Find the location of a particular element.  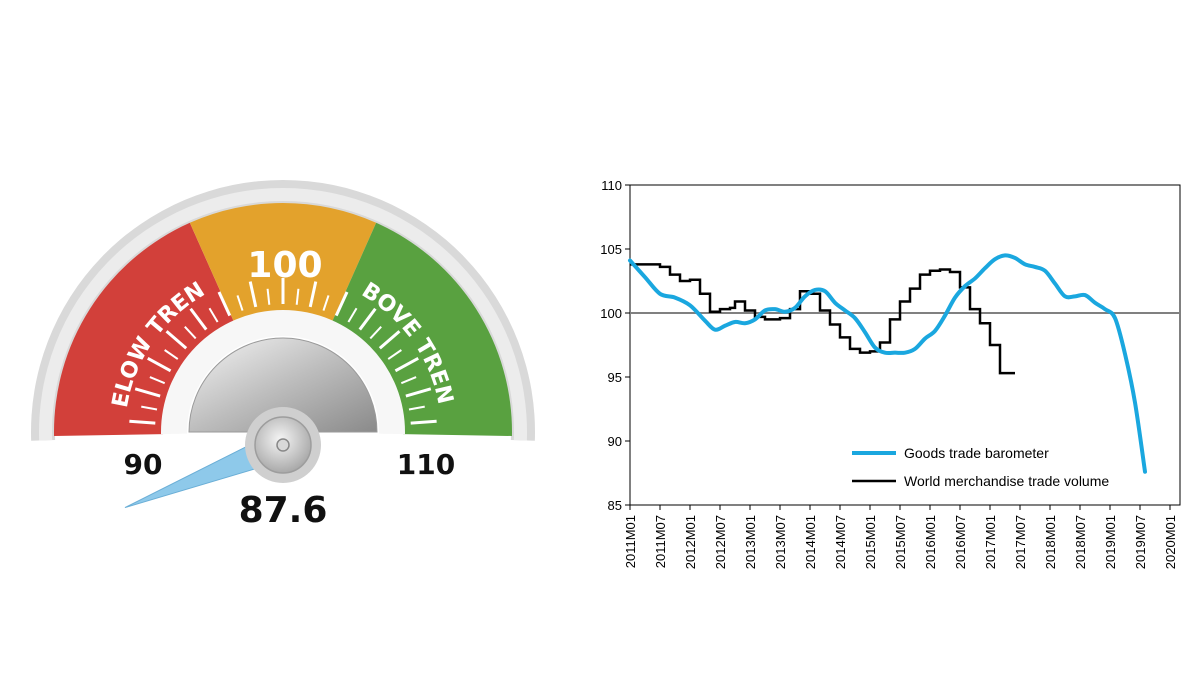

x-tick-label: 2016M01 is located at coordinates (930, 542).